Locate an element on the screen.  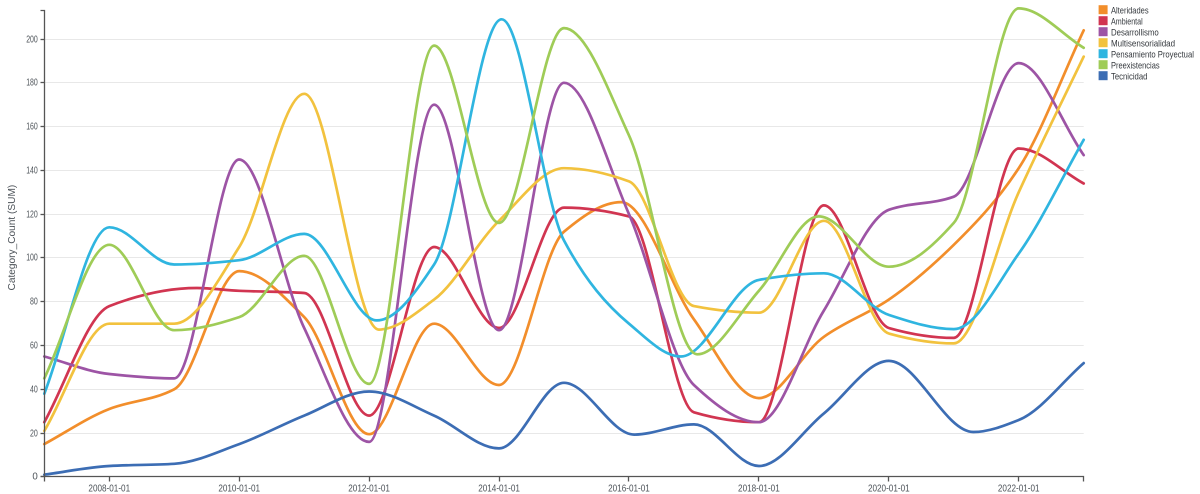
svg-text: Multisensorialidad is located at coordinates (1143, 43).